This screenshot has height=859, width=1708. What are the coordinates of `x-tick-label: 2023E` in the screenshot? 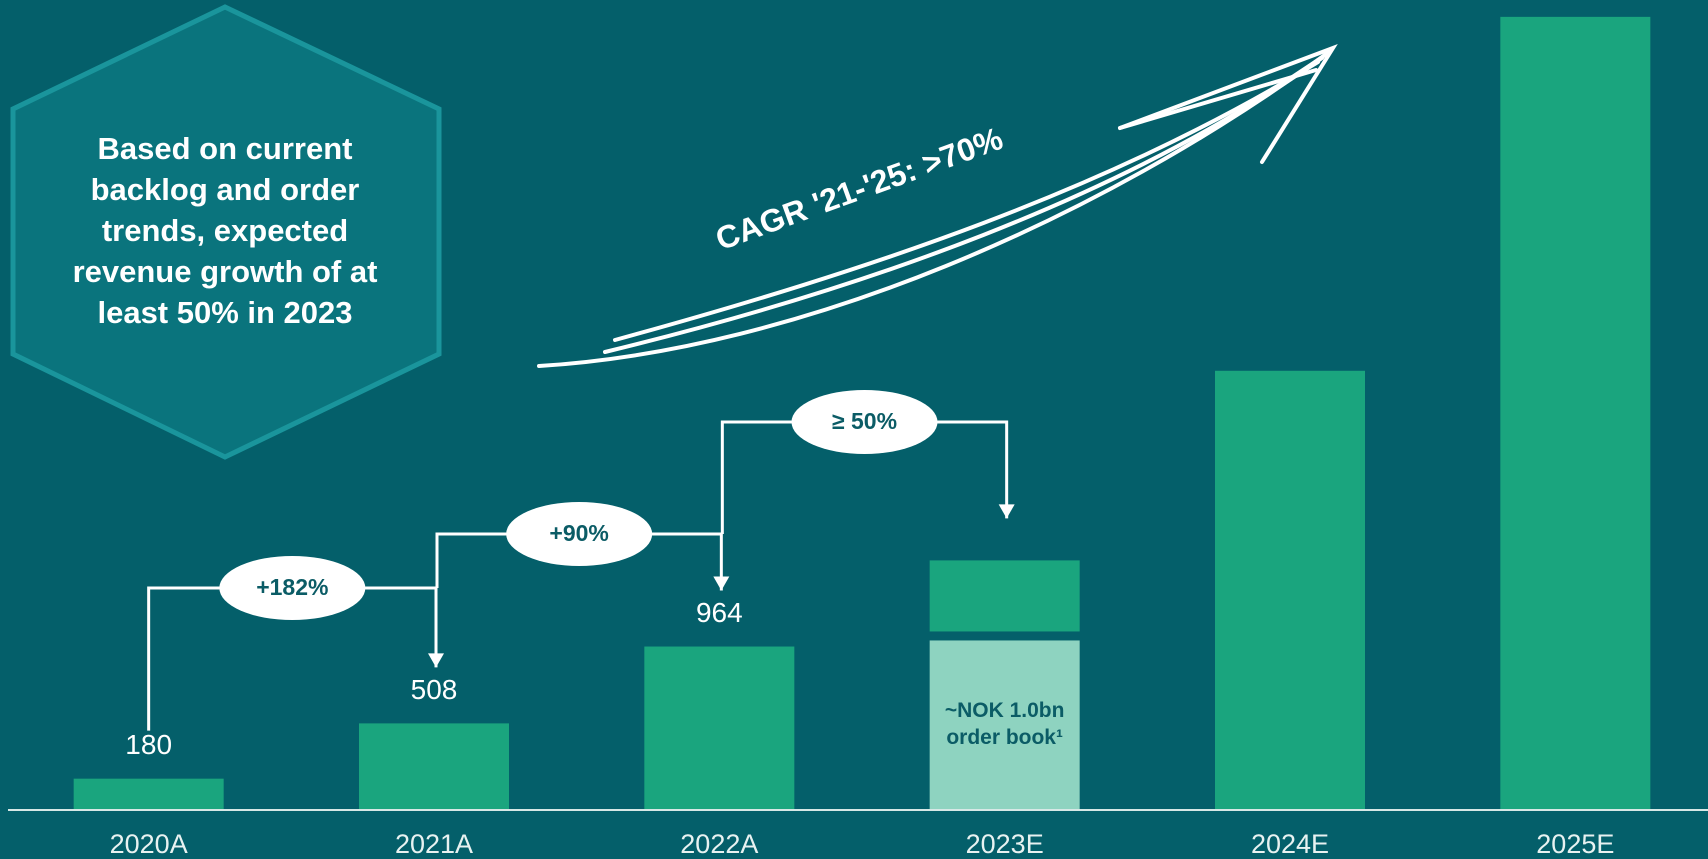 It's located at (1005, 844).